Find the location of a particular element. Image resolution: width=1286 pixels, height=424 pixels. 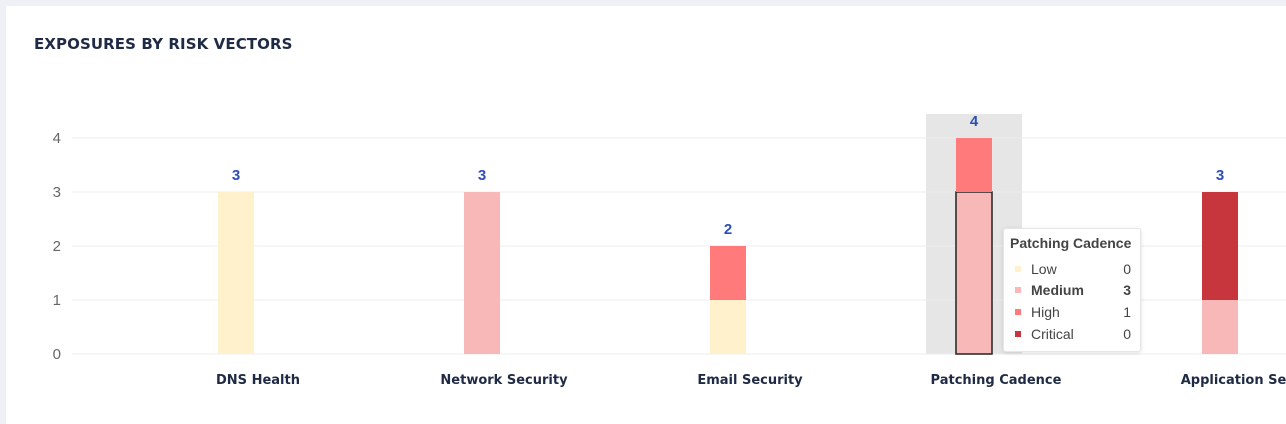

y-tick-label: 0 is located at coordinates (57, 354).